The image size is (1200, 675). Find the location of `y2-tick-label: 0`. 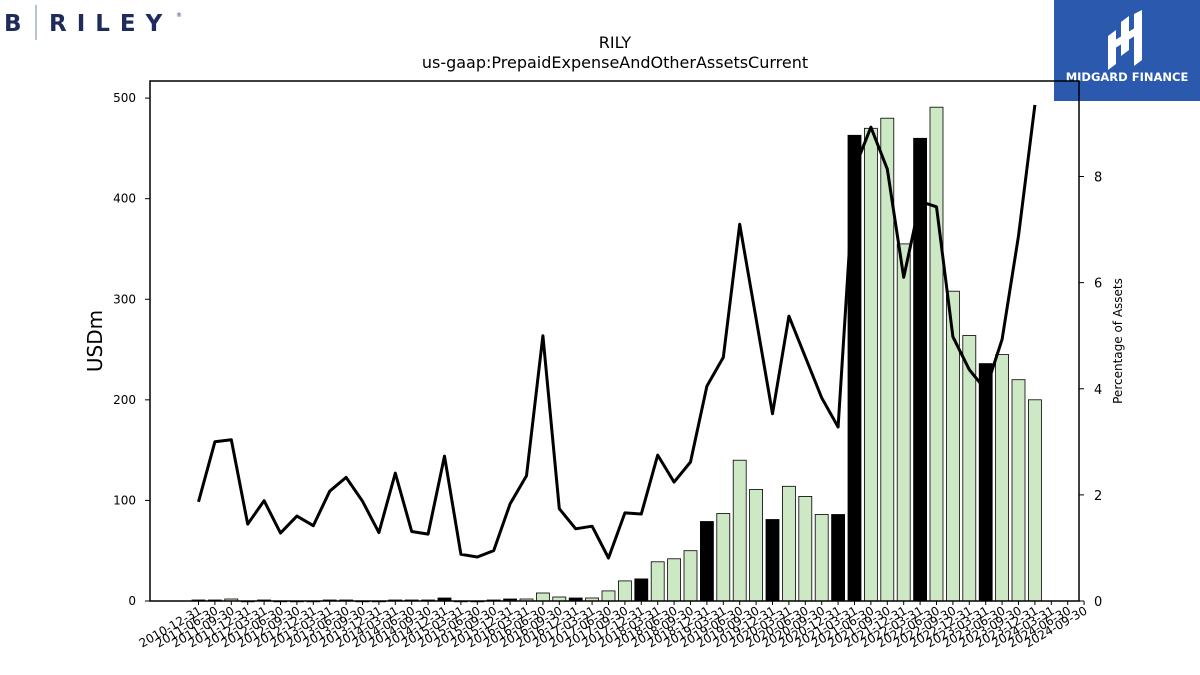

y2-tick-label: 0 is located at coordinates (1098, 602).